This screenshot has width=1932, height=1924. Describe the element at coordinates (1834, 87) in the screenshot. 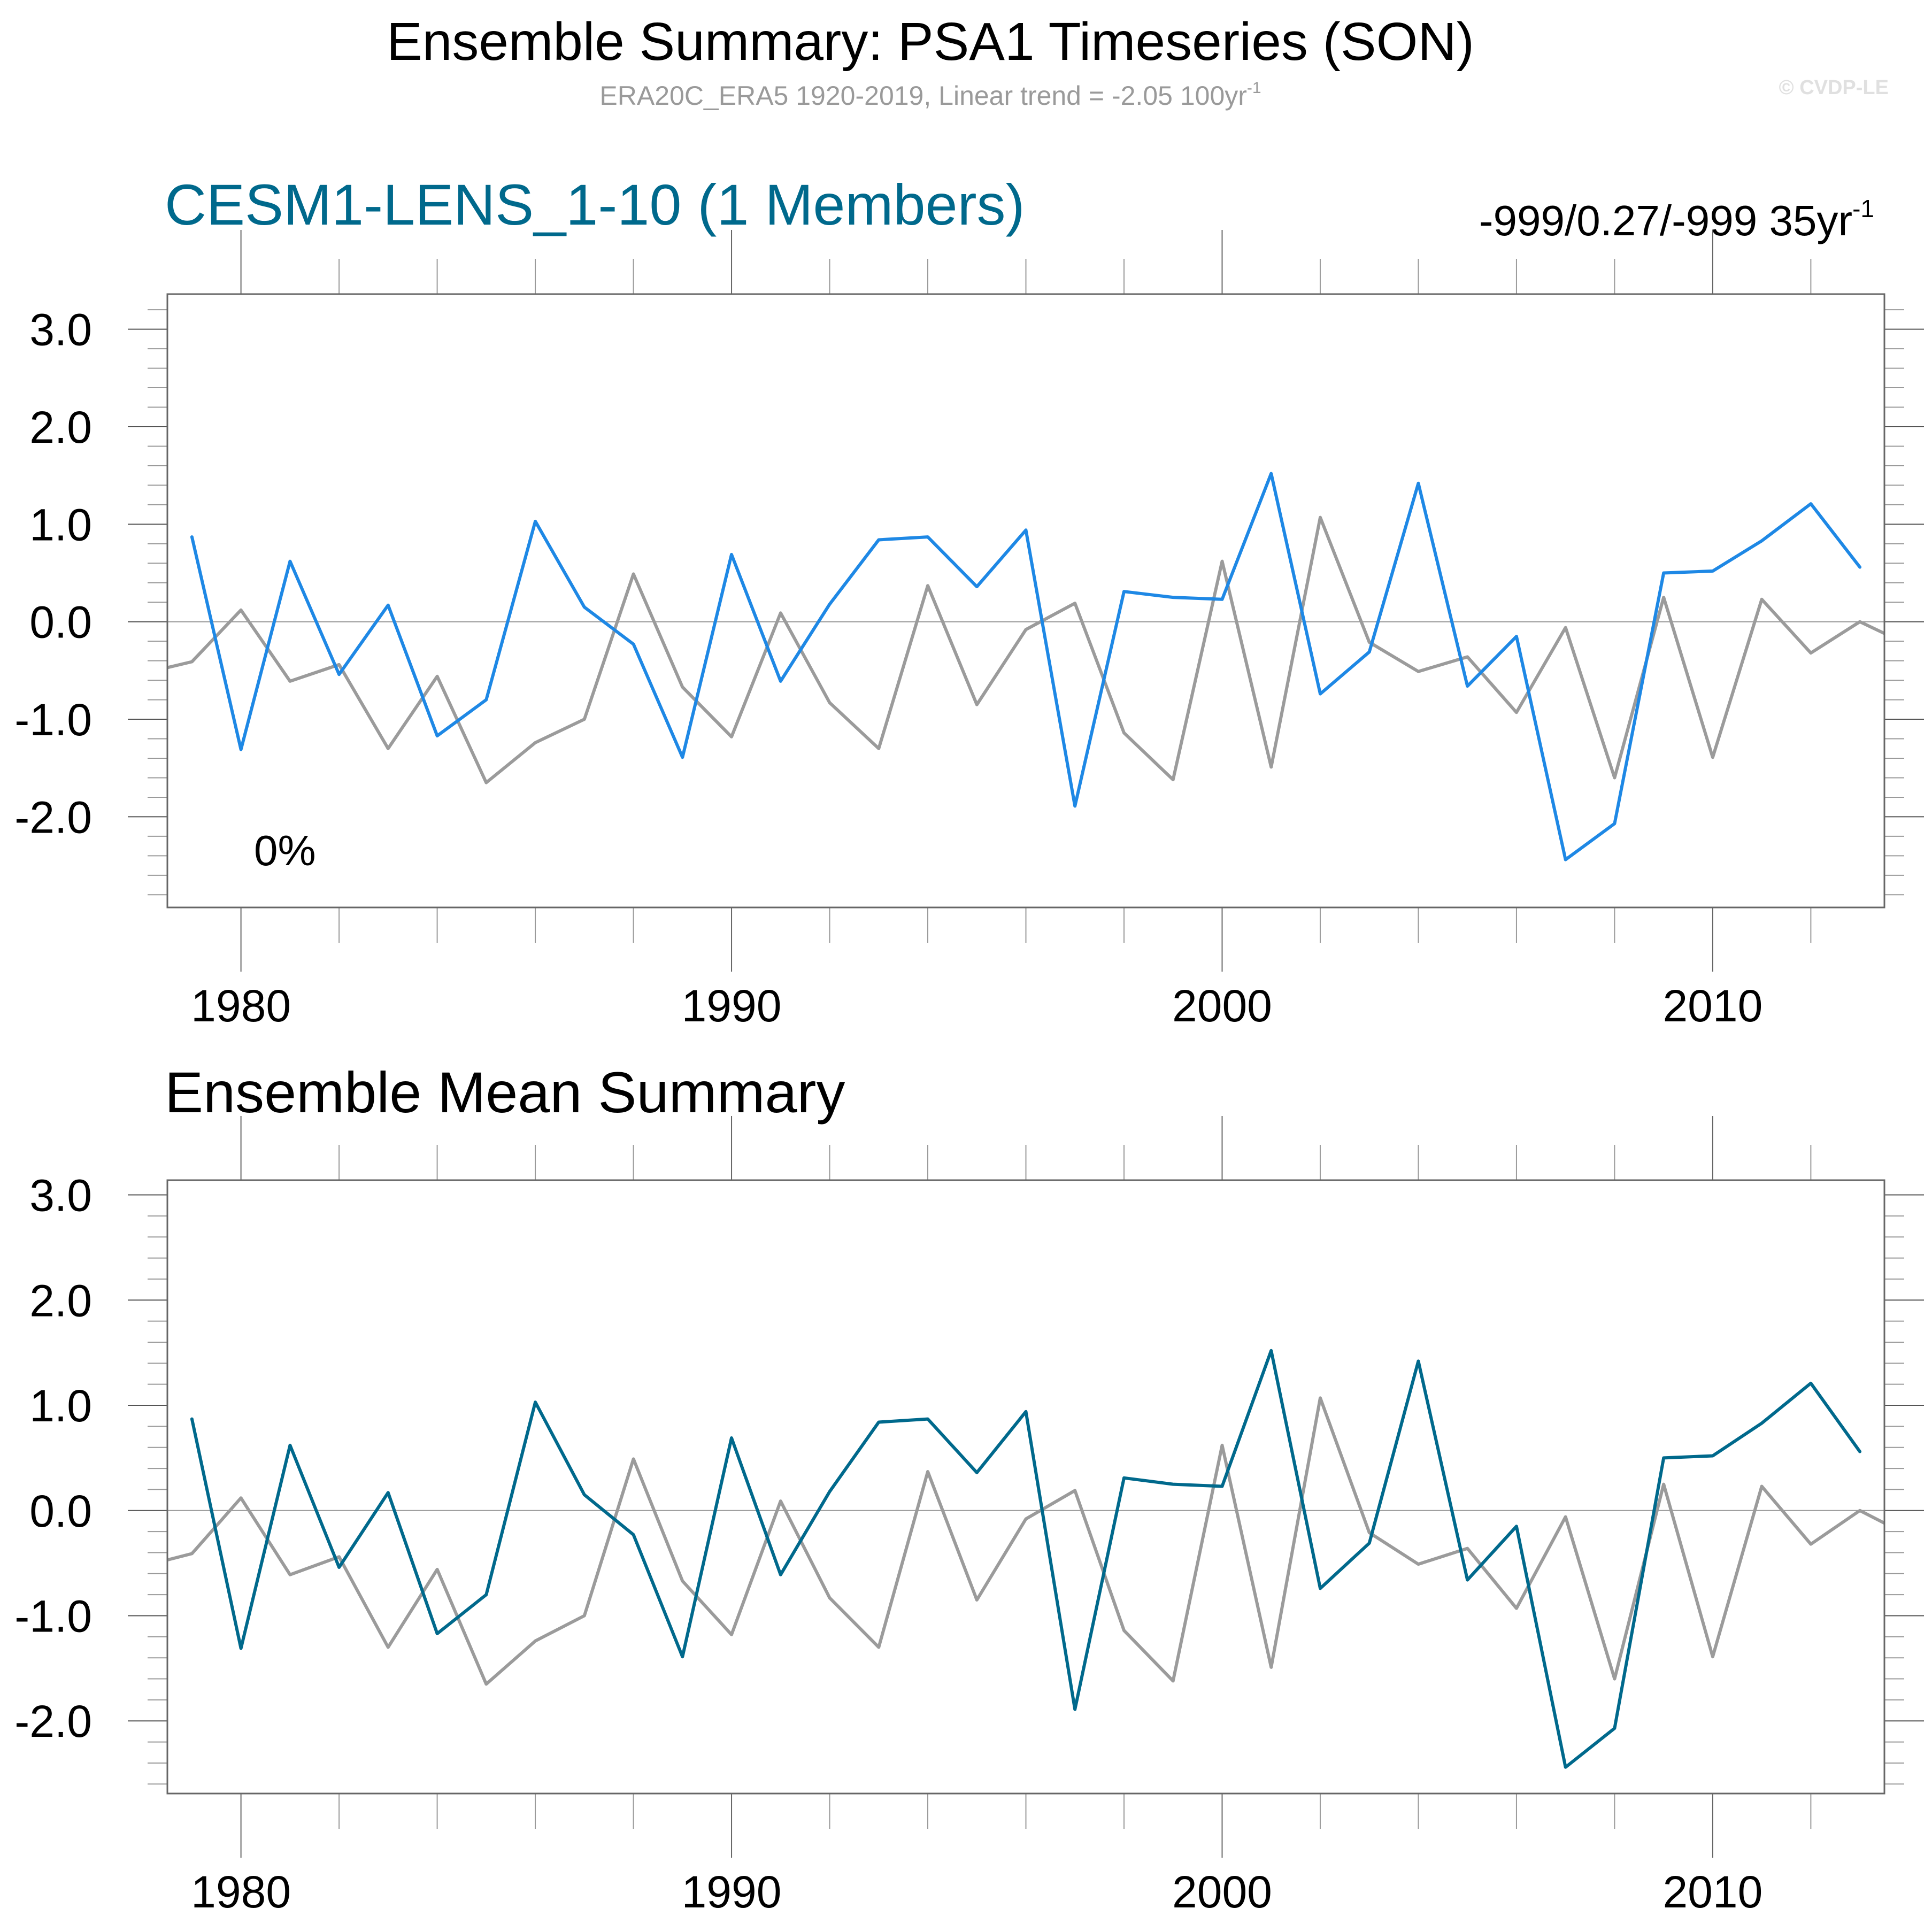

I see `watermark: © CVDP-LE` at that location.